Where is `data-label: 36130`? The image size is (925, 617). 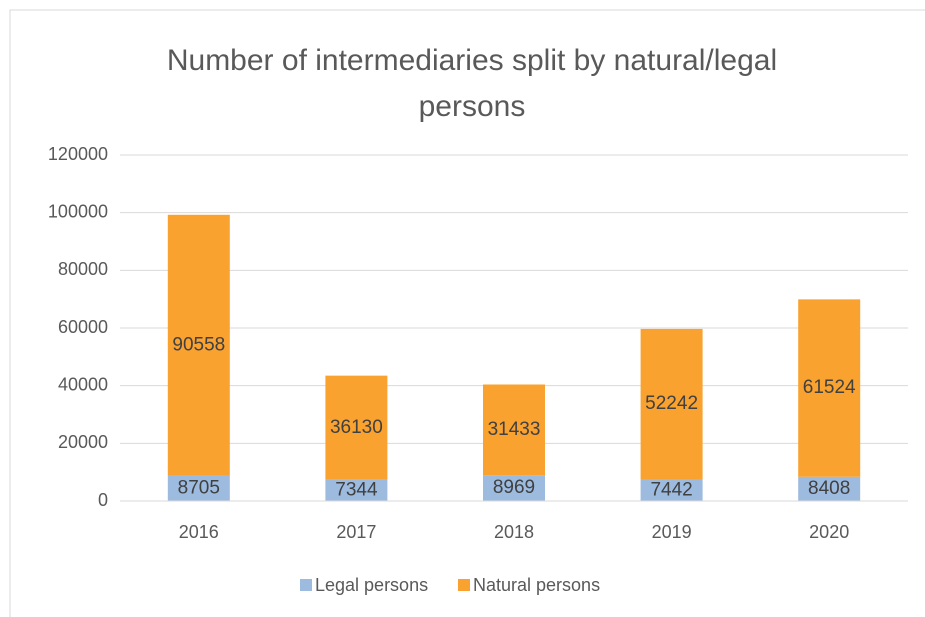
data-label: 36130 is located at coordinates (356, 427).